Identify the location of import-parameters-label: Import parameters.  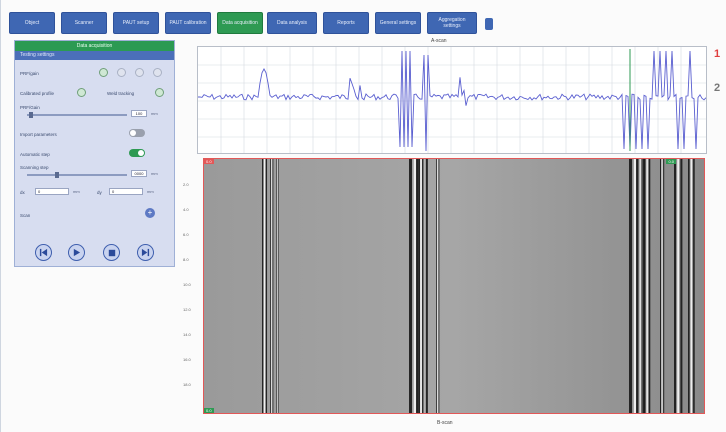
(38, 134).